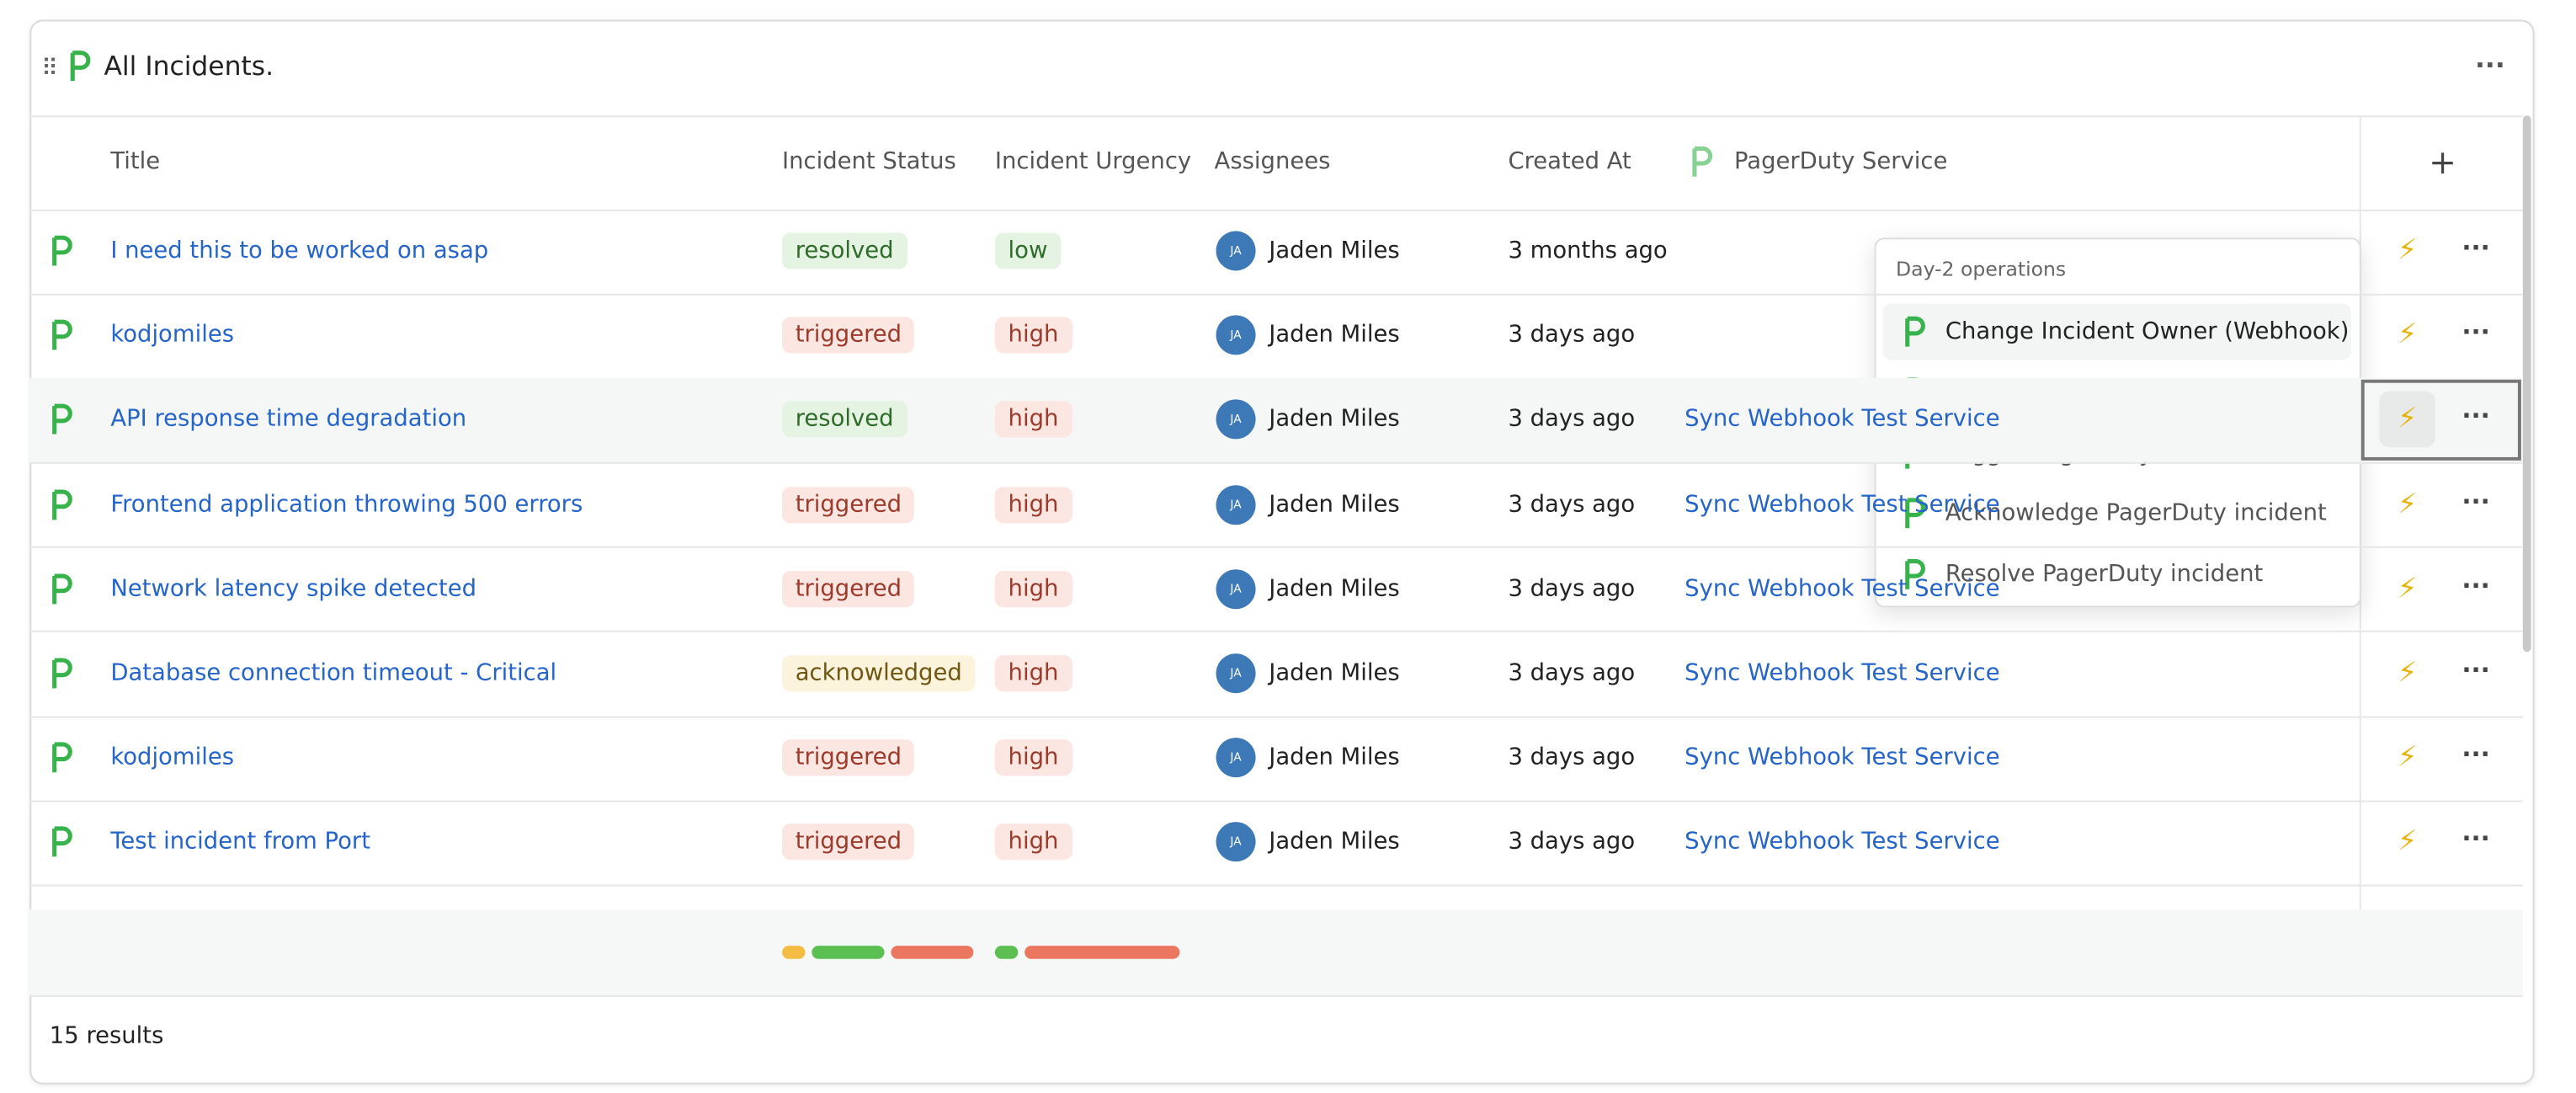 This screenshot has height=1093, width=2576. I want to click on drag-handle: ⠿, so click(50, 69).